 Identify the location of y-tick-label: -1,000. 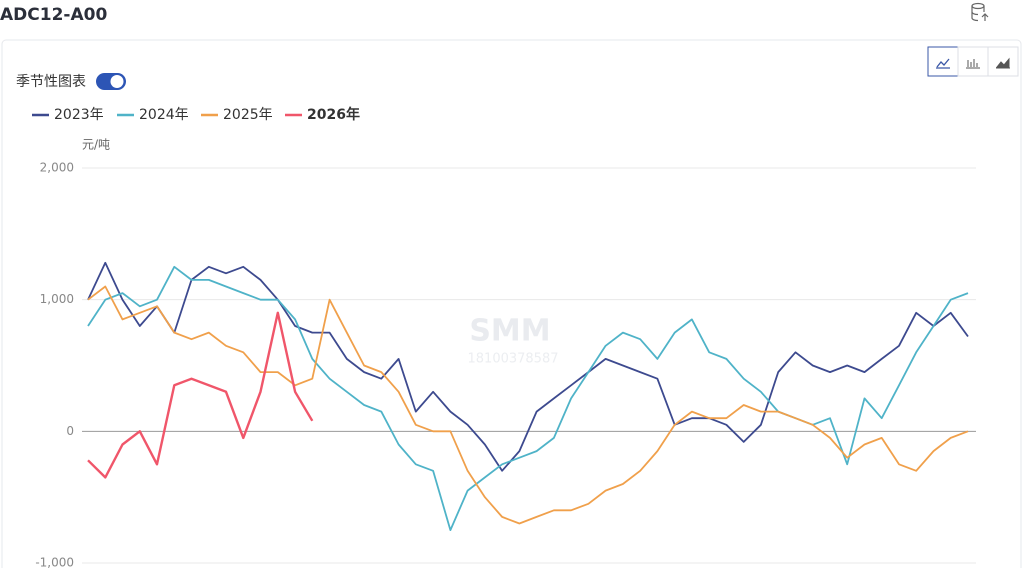
(54, 562).